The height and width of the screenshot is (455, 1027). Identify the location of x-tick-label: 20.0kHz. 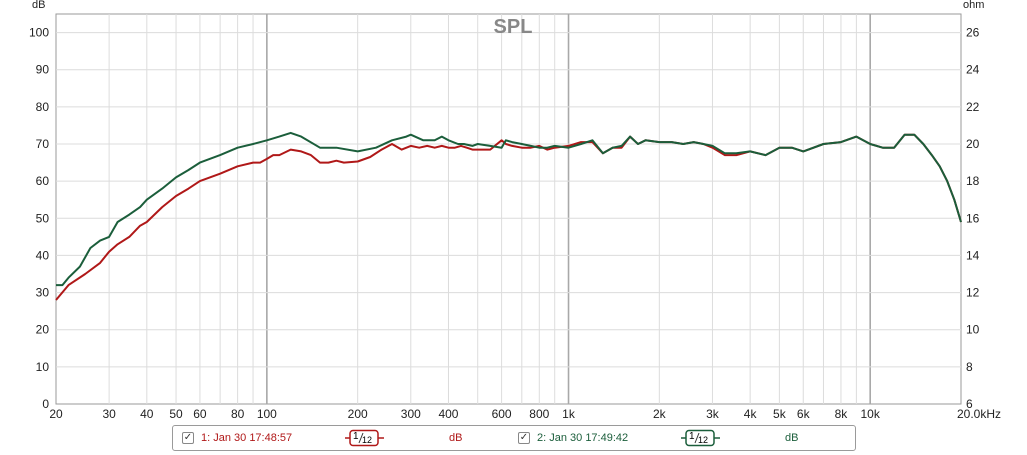
(979, 414).